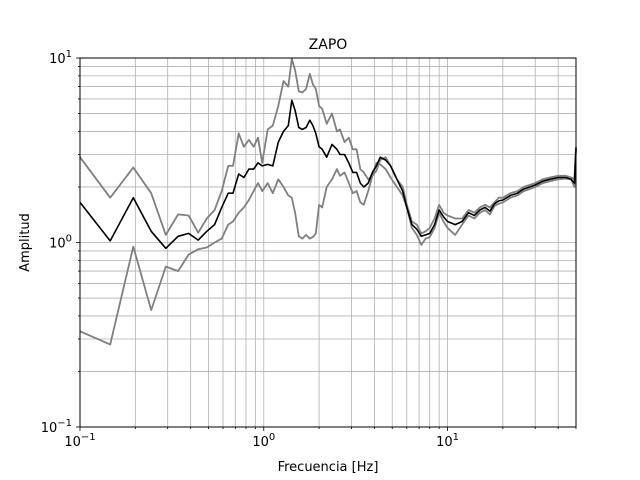 The height and width of the screenshot is (480, 640). What do you see at coordinates (263, 441) in the screenshot?
I see `x-tick-label: 10⁰` at bounding box center [263, 441].